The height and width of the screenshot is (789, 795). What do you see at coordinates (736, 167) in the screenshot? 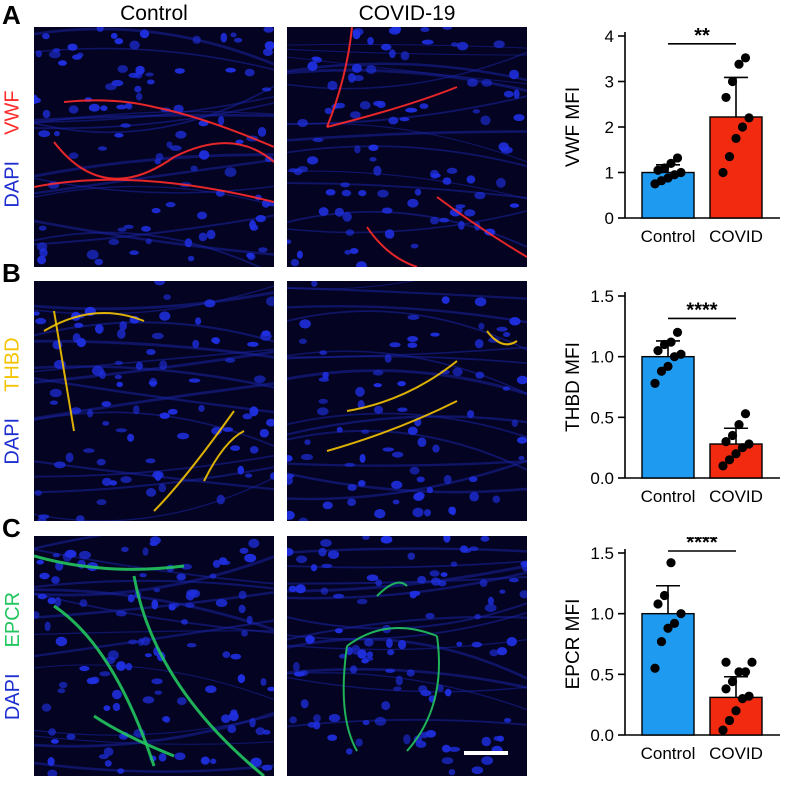
I see `bar-covid` at bounding box center [736, 167].